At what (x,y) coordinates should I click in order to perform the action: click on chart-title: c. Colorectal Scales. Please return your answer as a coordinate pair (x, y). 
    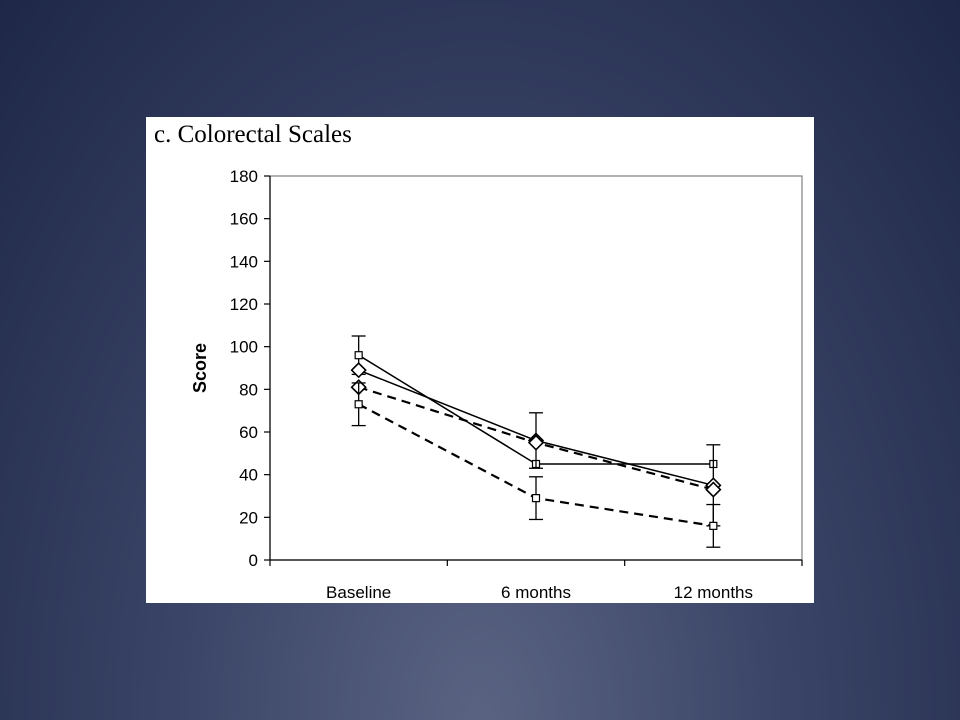
    Looking at the image, I should click on (253, 134).